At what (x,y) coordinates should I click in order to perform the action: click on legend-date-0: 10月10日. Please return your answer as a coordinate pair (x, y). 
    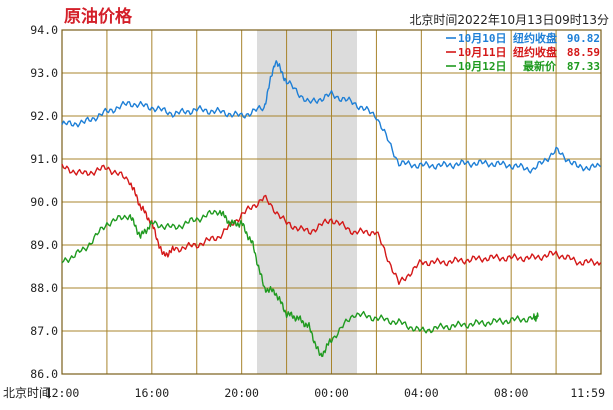
    Looking at the image, I should click on (482, 38).